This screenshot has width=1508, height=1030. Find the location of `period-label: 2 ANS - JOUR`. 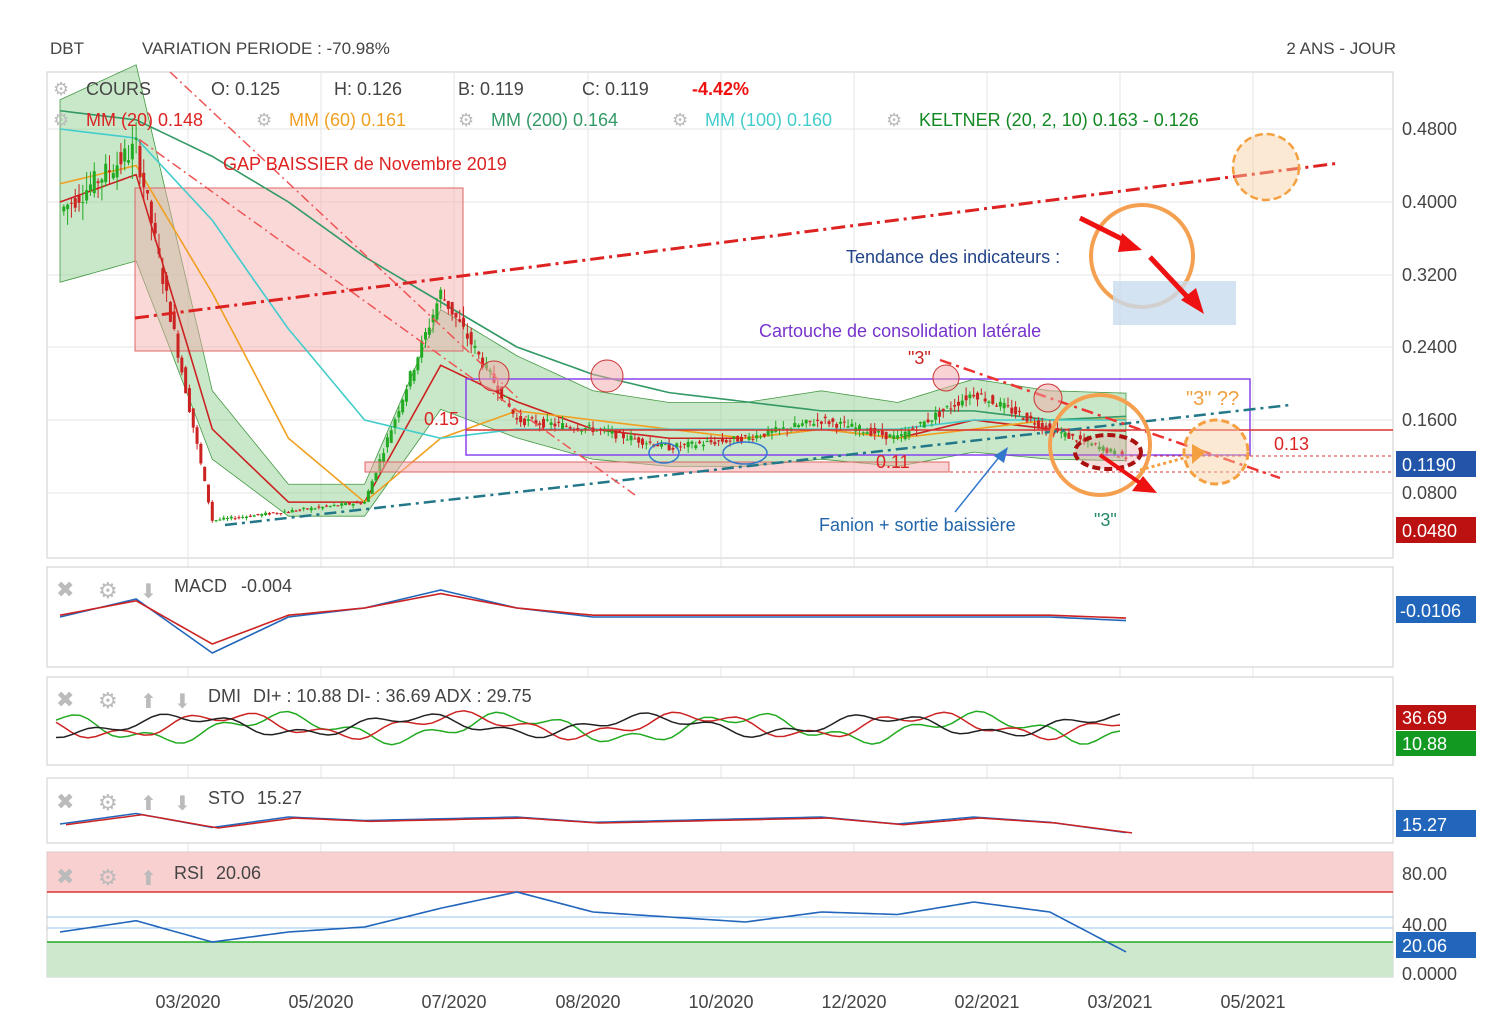

period-label: 2 ANS - JOUR is located at coordinates (1341, 48).